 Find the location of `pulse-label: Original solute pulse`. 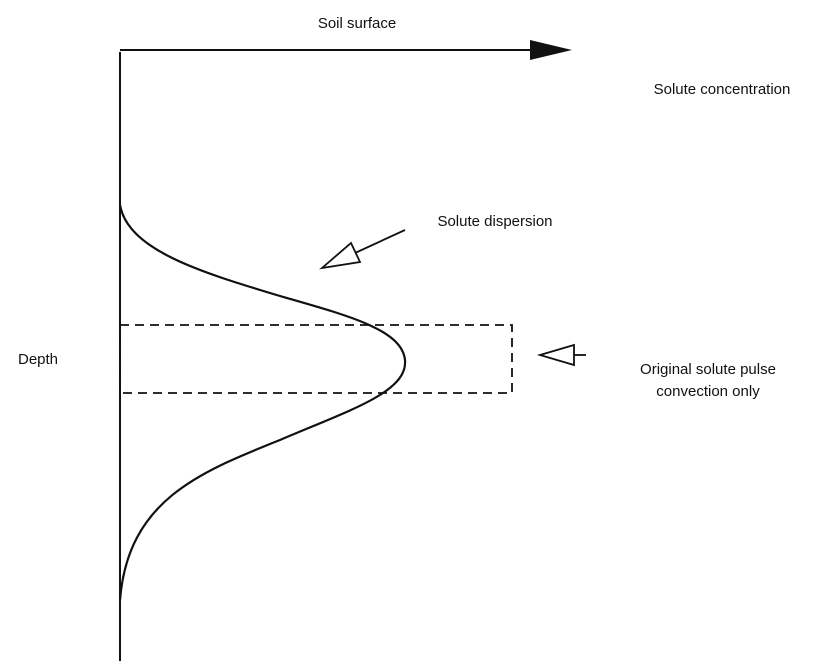

pulse-label: Original solute pulse is located at coordinates (708, 369).